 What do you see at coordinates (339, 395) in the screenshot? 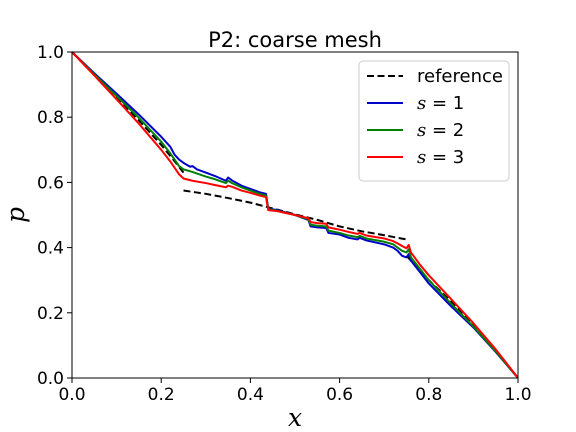
I see `x-tick-label: 0.6` at bounding box center [339, 395].